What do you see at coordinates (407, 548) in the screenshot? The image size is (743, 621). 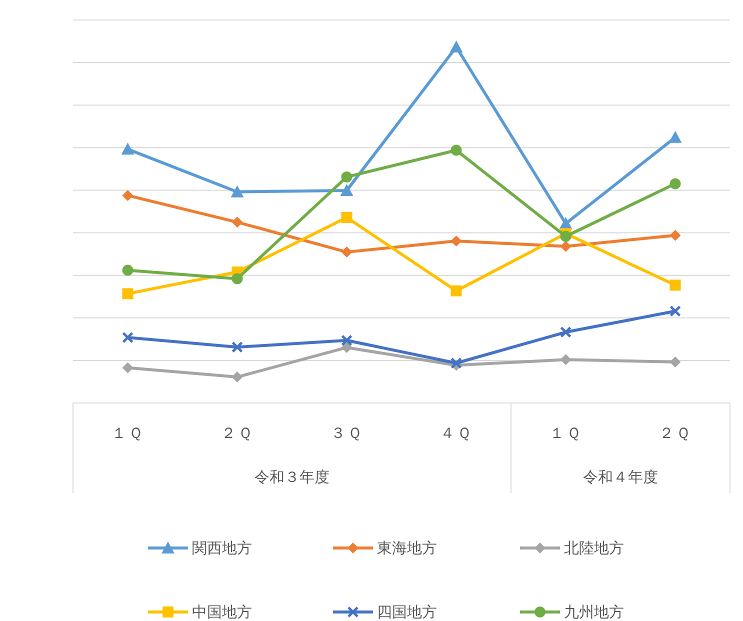 I see `legend-label: 東海地方` at bounding box center [407, 548].